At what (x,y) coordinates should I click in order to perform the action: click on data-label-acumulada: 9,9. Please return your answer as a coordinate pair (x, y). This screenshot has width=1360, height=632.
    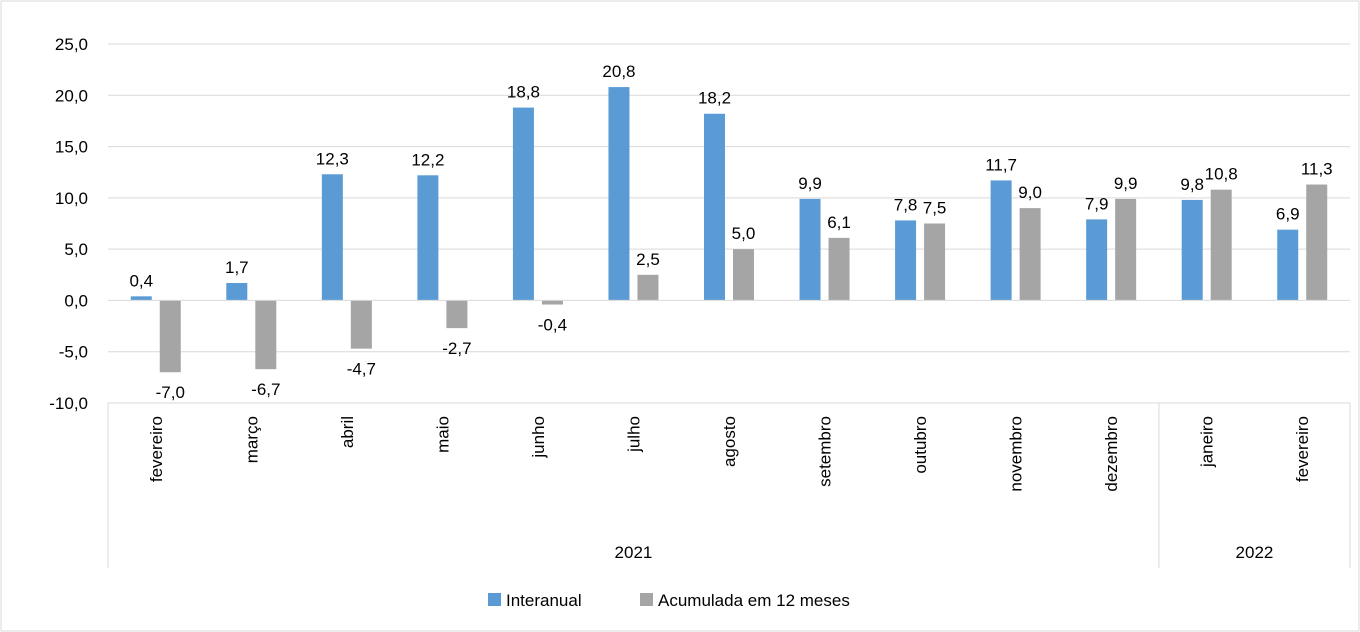
    Looking at the image, I should click on (1126, 183).